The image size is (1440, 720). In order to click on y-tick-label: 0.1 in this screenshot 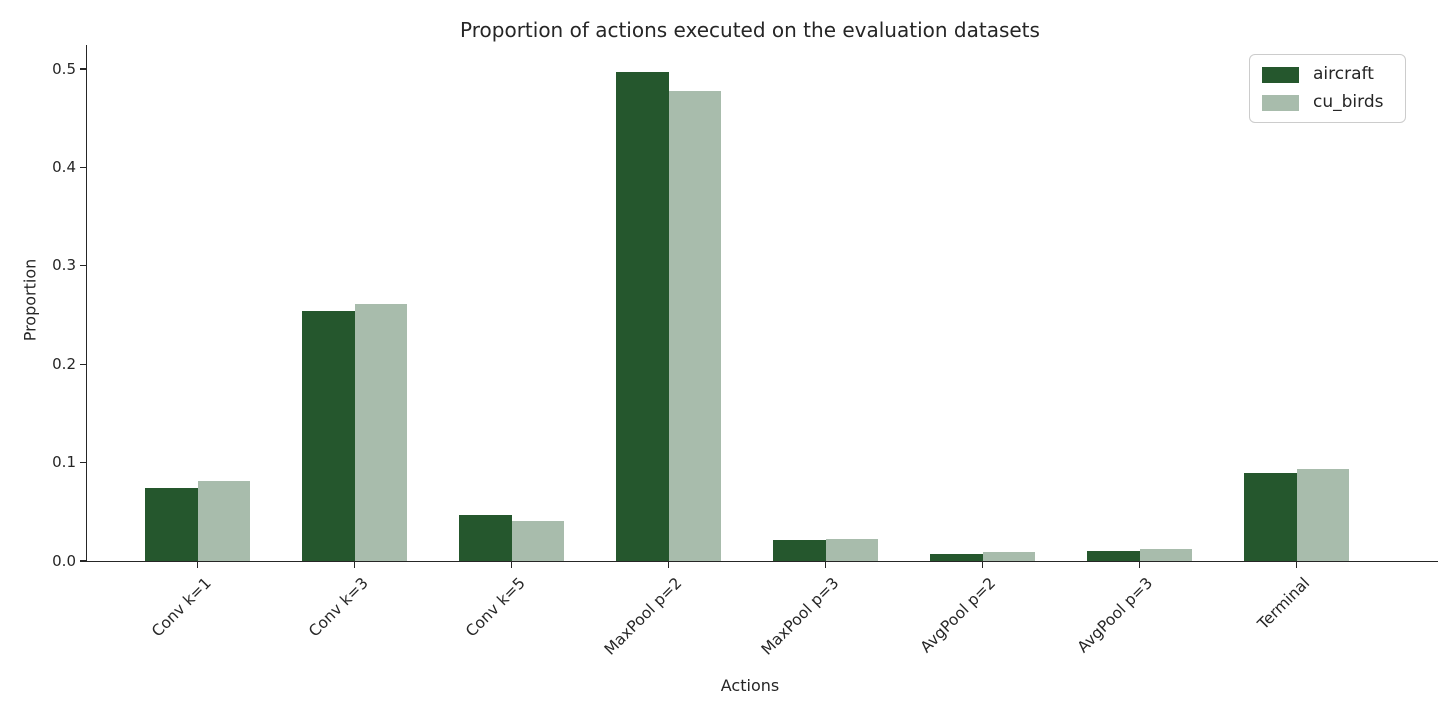, I will do `click(64, 462)`.